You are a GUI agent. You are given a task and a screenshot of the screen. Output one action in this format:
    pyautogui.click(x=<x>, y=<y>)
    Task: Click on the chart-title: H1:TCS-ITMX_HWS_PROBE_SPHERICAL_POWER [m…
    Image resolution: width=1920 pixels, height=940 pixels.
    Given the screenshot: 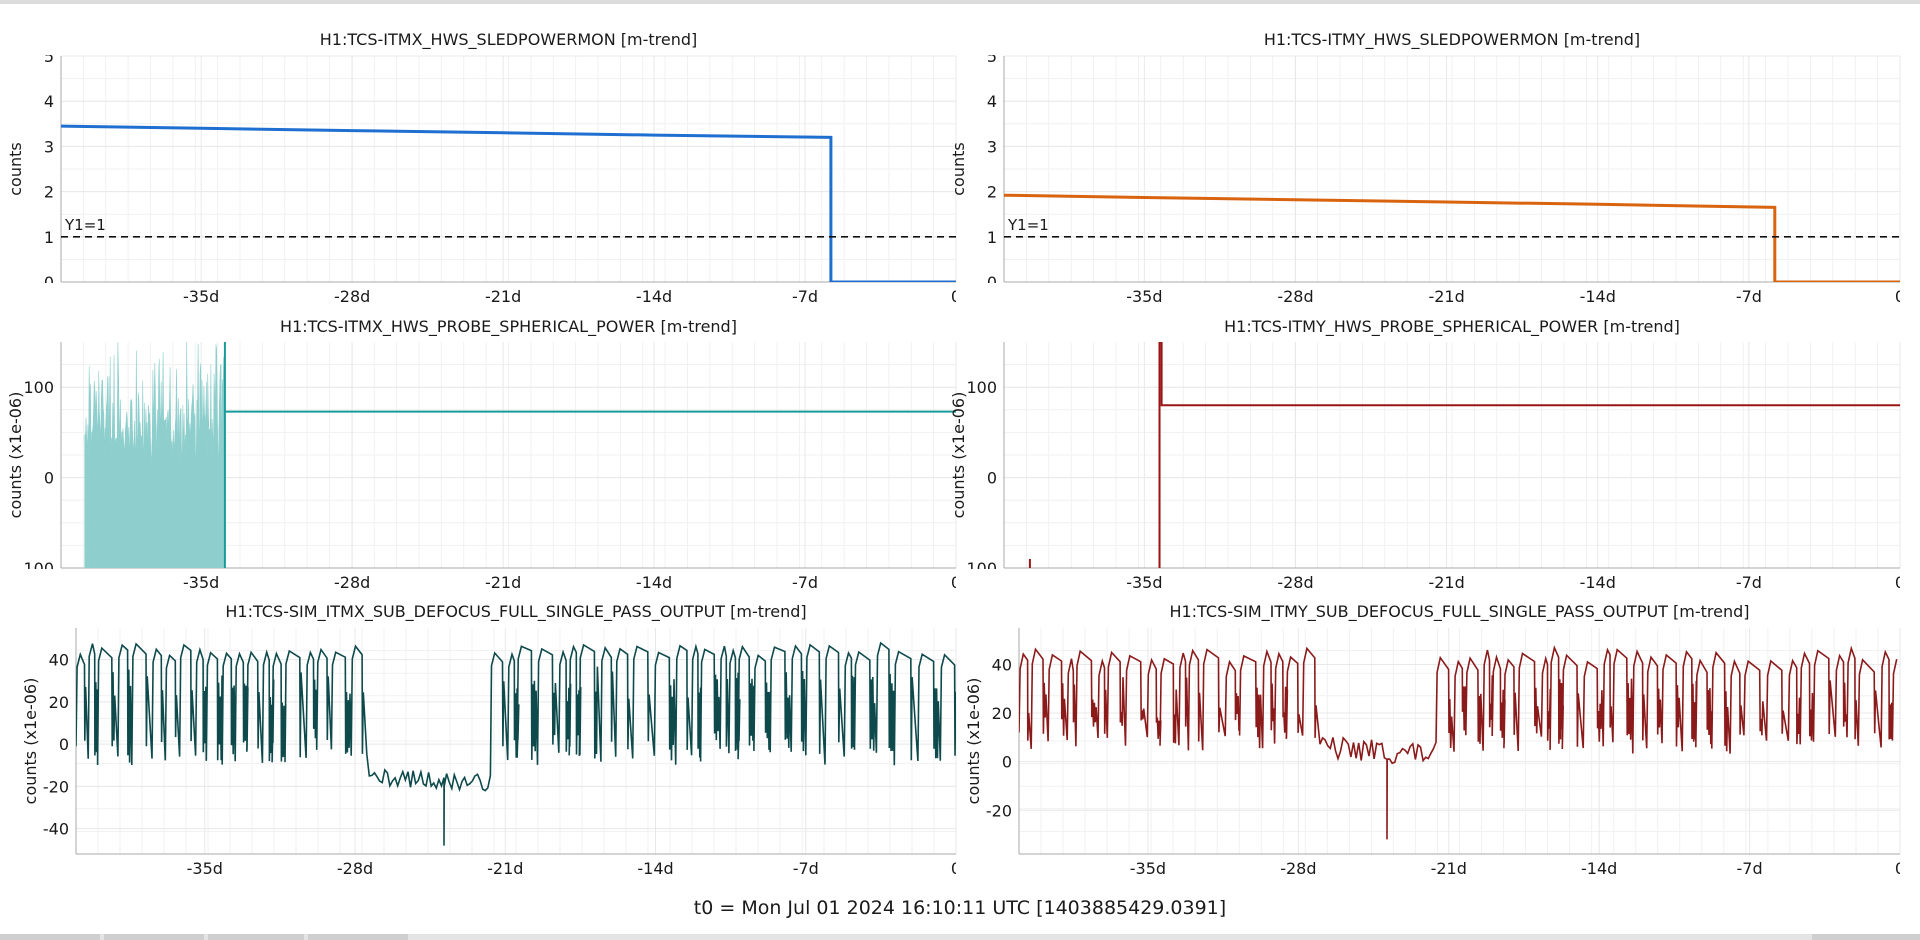 What is the action you would take?
    pyautogui.click(x=508, y=327)
    